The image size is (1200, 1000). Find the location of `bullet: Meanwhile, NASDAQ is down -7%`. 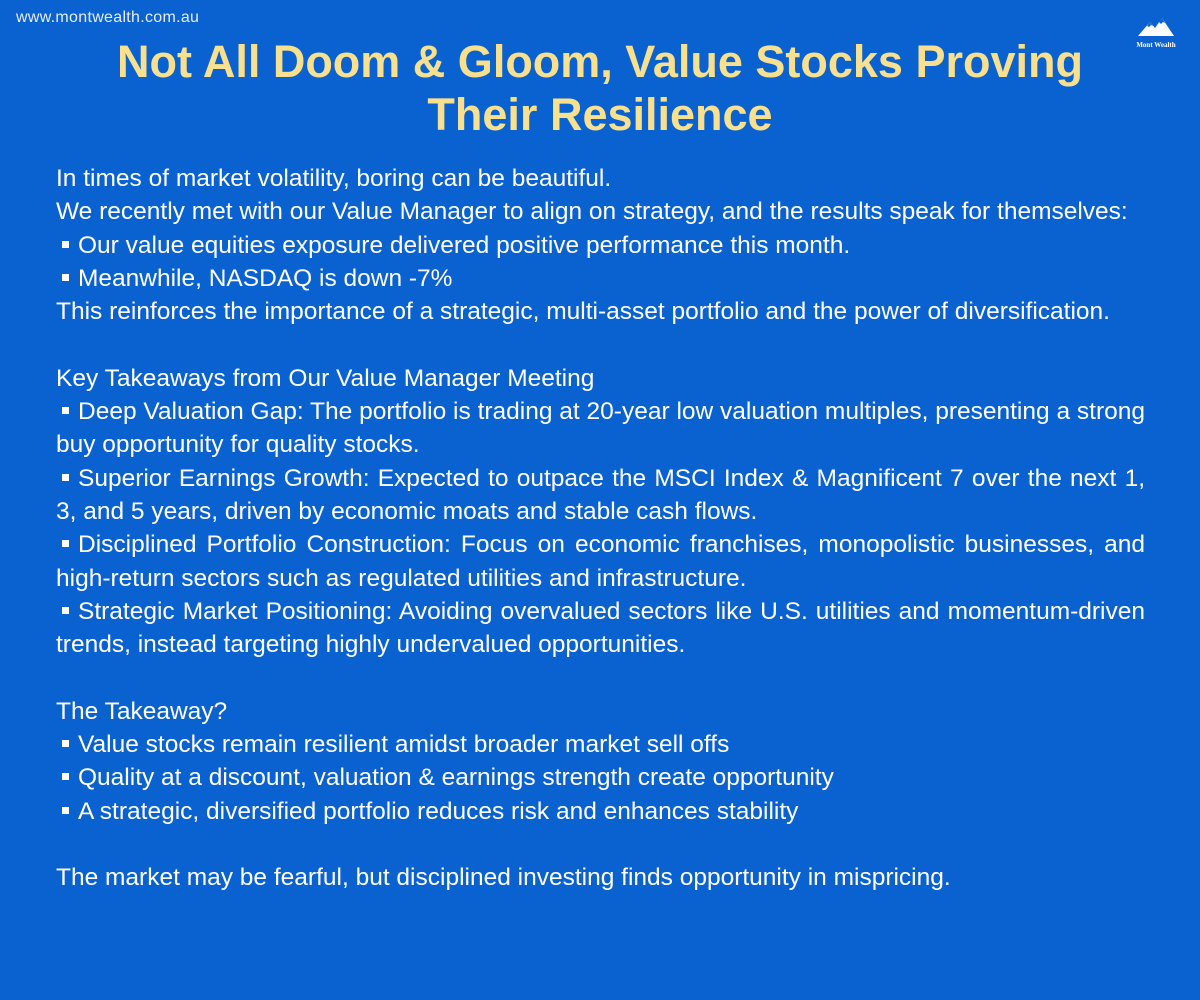

bullet: Meanwhile, NASDAQ is down -7% is located at coordinates (600, 278).